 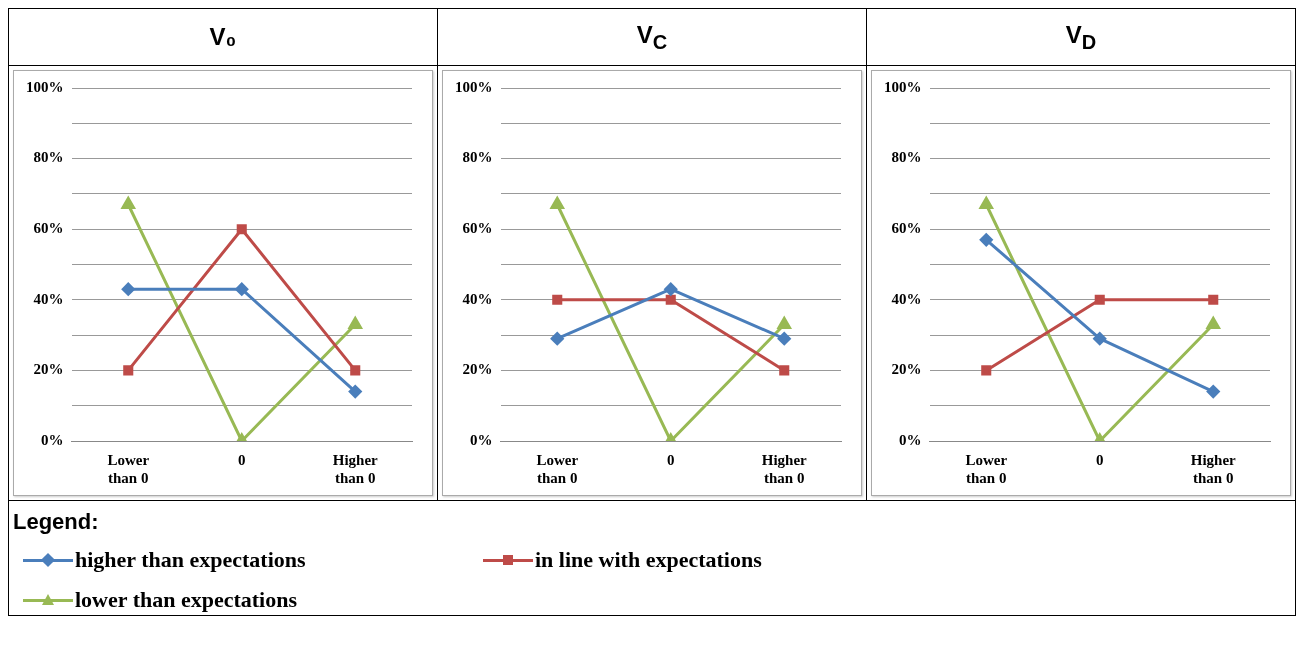 What do you see at coordinates (186, 600) in the screenshot?
I see `legend-label: lower than expectations` at bounding box center [186, 600].